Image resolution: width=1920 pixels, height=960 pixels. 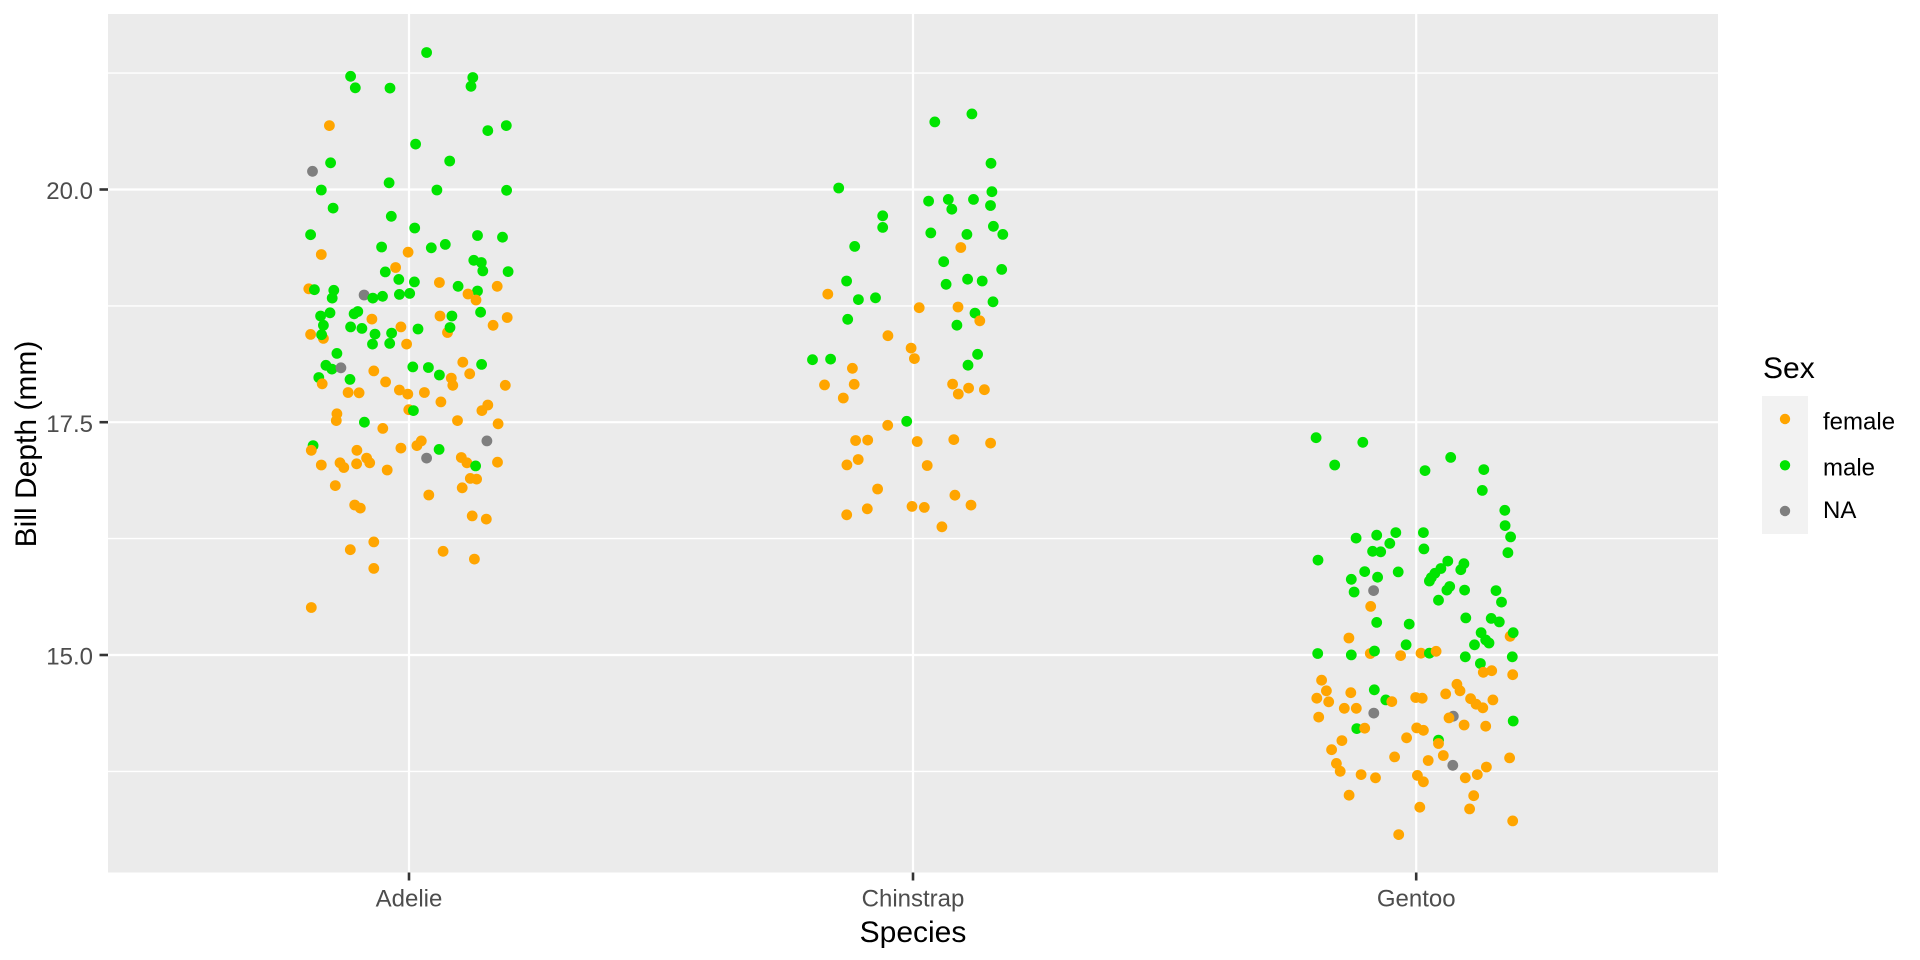 I want to click on svg-text: Chinstrap, so click(x=913, y=899).